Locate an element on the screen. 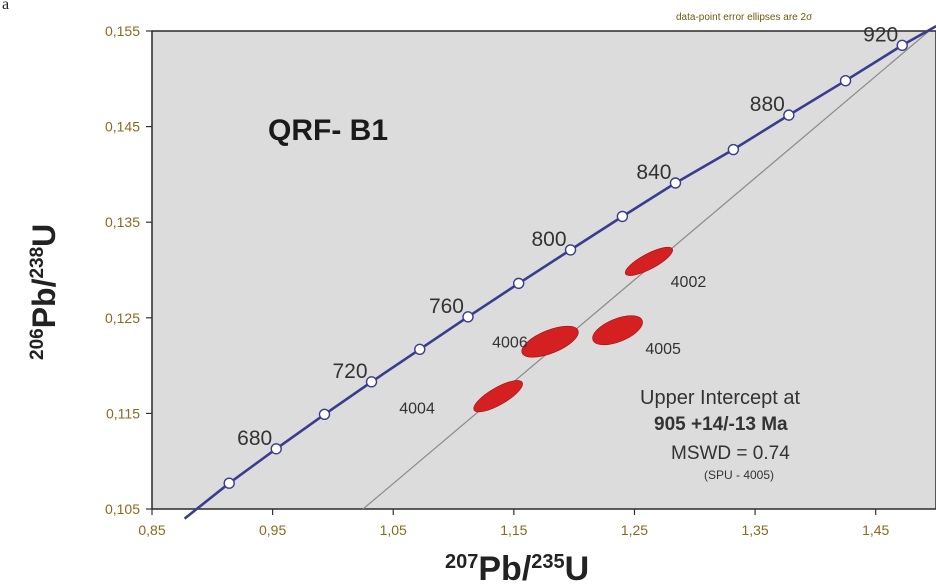 The height and width of the screenshot is (587, 936). x-axis-label: 207Pb/235U is located at coordinates (517, 568).